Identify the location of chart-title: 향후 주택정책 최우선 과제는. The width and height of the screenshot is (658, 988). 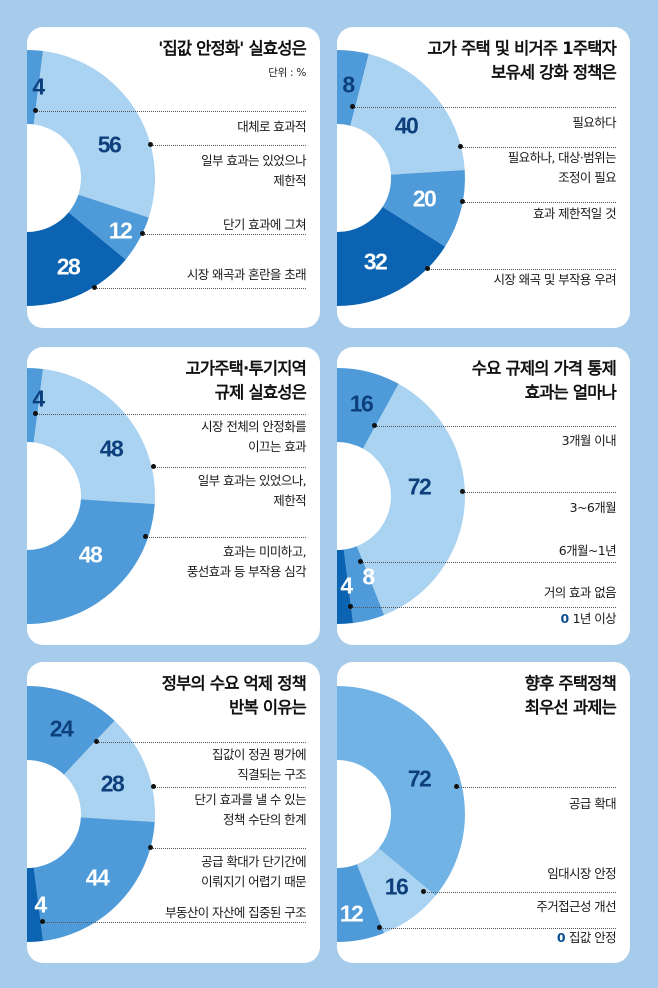
(570, 696).